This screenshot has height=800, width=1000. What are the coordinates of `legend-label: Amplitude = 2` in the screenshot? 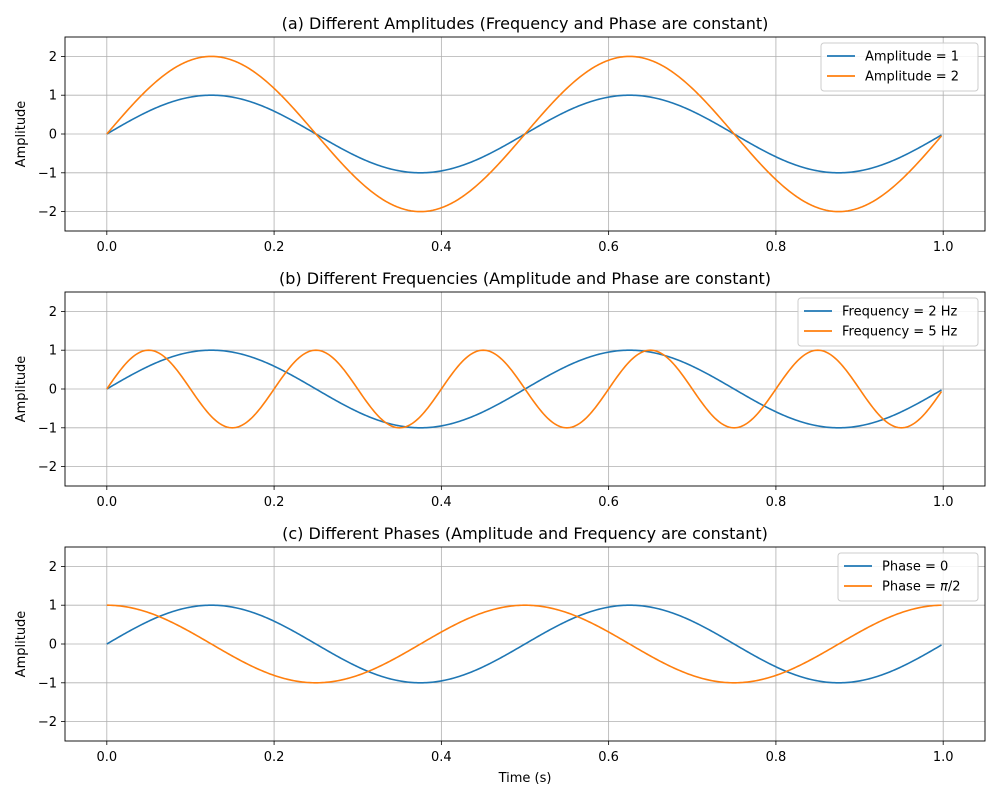 It's located at (912, 77).